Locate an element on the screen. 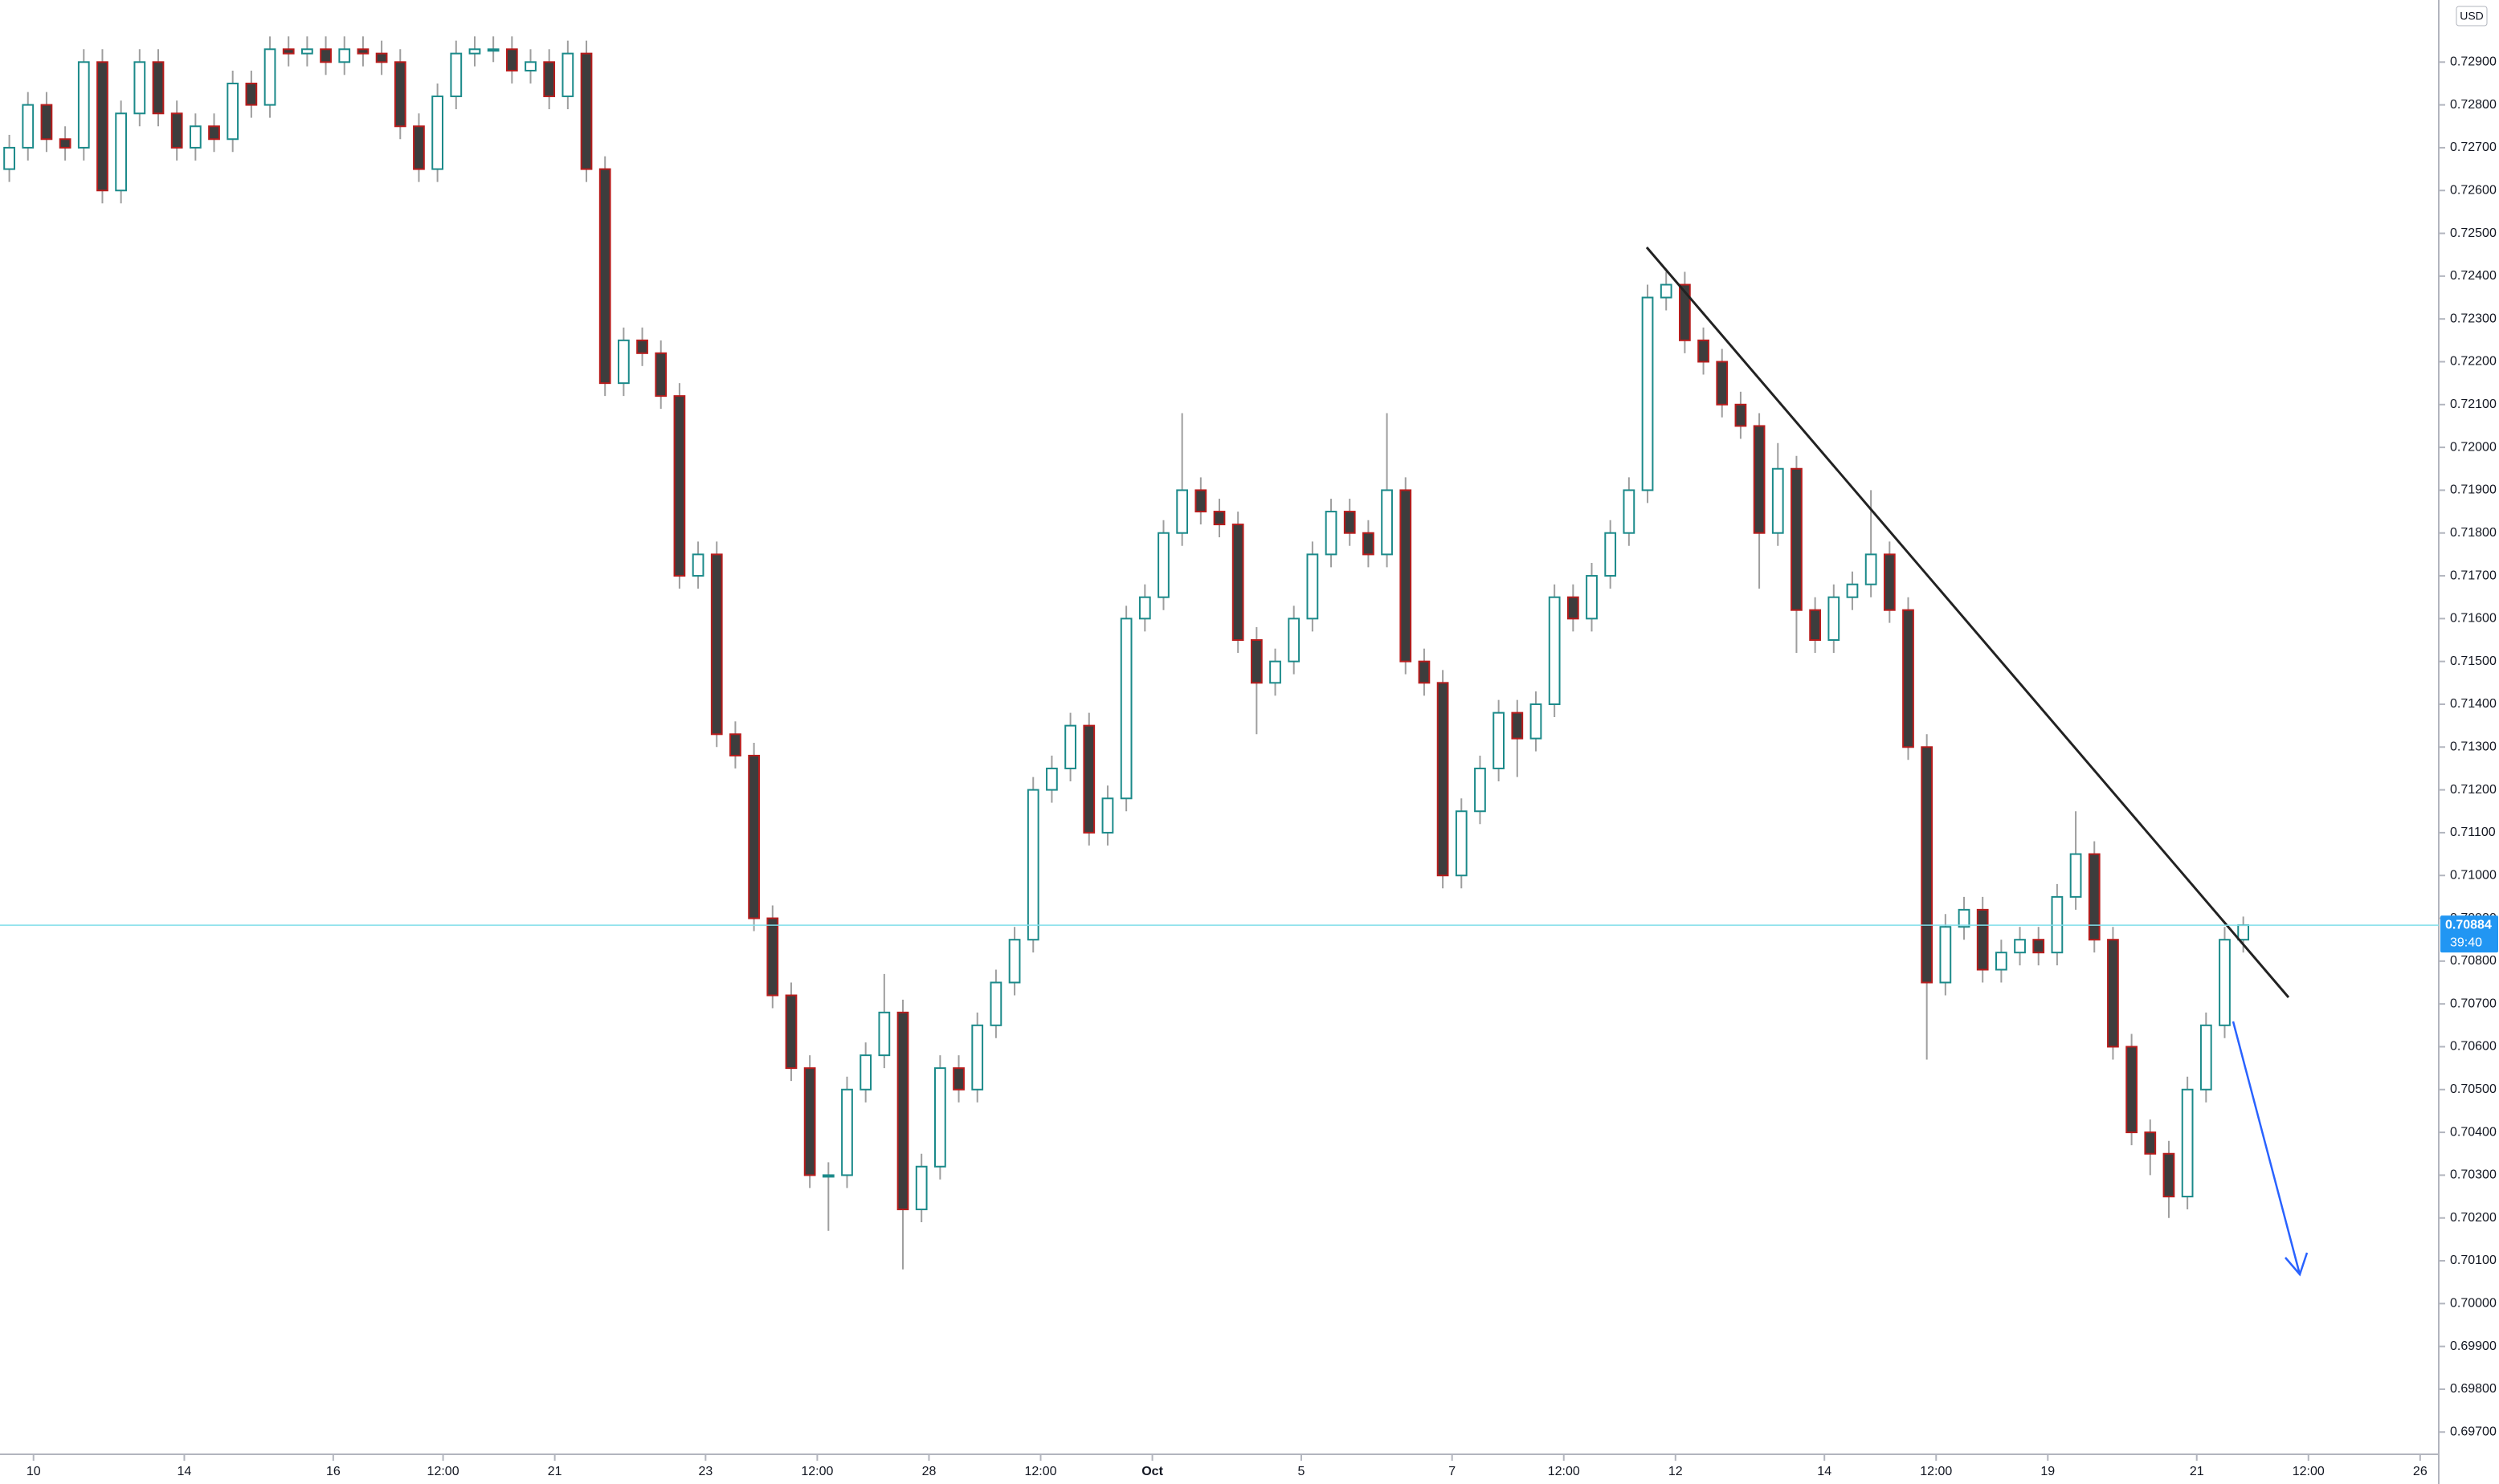 The image size is (2499, 1484). y-tick-label: 0.72400 is located at coordinates (2473, 276).